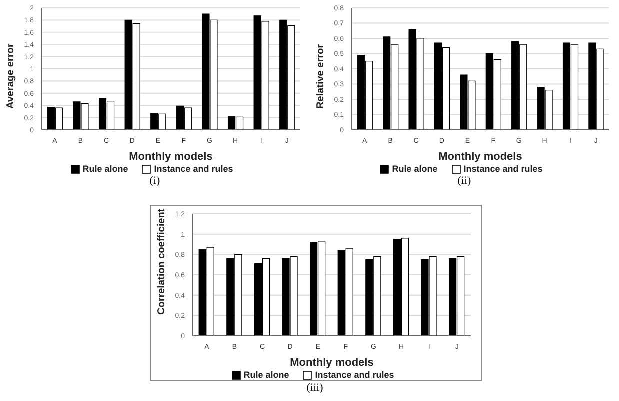  What do you see at coordinates (315, 388) in the screenshot?
I see `text: (iii)` at bounding box center [315, 388].